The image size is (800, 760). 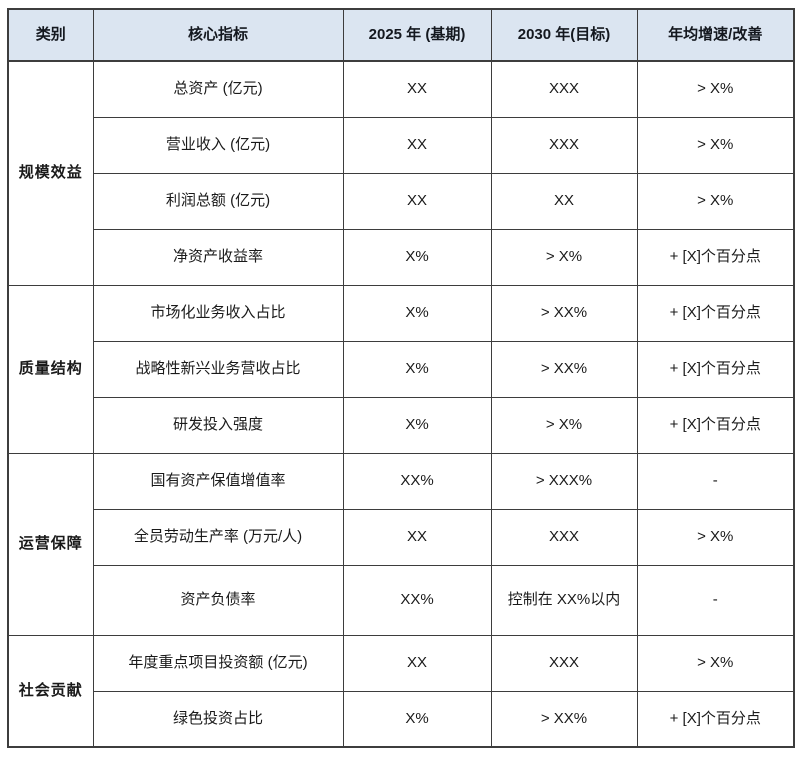 I want to click on header-cell-growth: 年均增速/改善, so click(x=715, y=35).